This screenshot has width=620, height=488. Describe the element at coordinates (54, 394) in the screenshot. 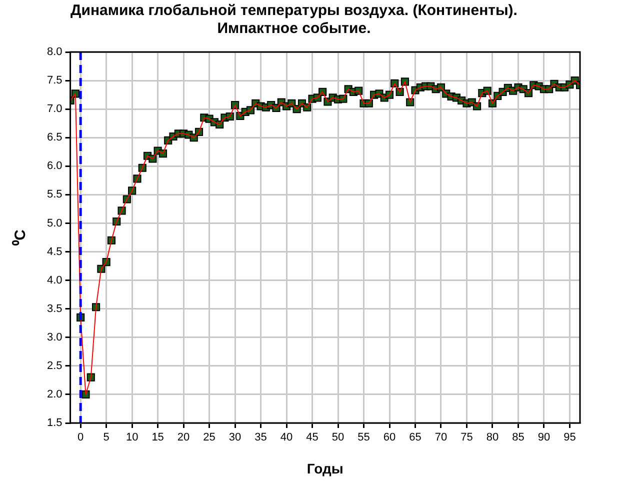

I see `y-tick-label: 2.0` at that location.